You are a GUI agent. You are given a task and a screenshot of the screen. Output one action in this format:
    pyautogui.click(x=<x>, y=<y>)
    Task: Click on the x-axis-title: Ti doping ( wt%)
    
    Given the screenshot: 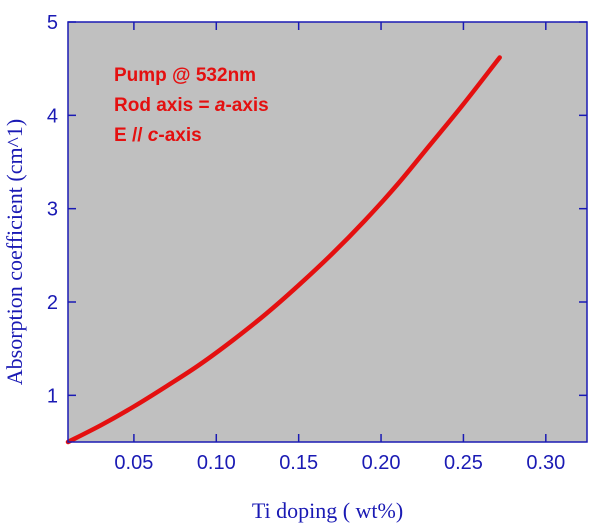 What is the action you would take?
    pyautogui.click(x=327, y=510)
    